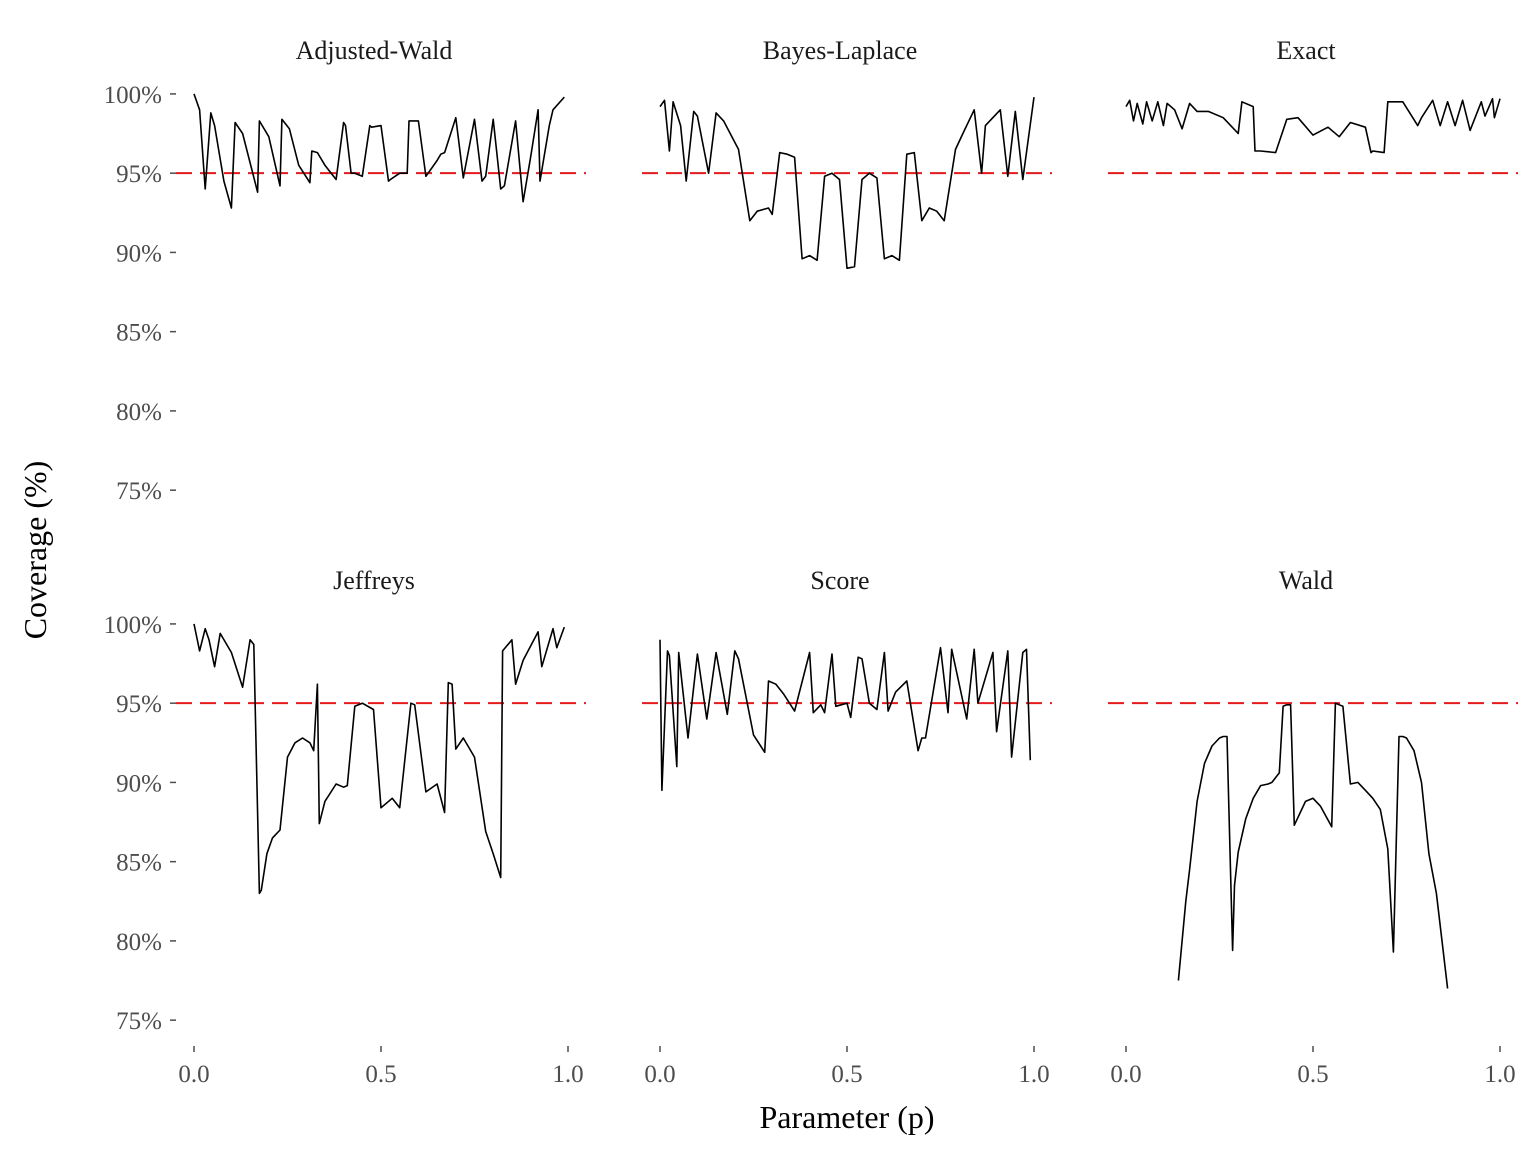  Describe the element at coordinates (374, 580) in the screenshot. I see `panel-title: Jeffreys` at that location.